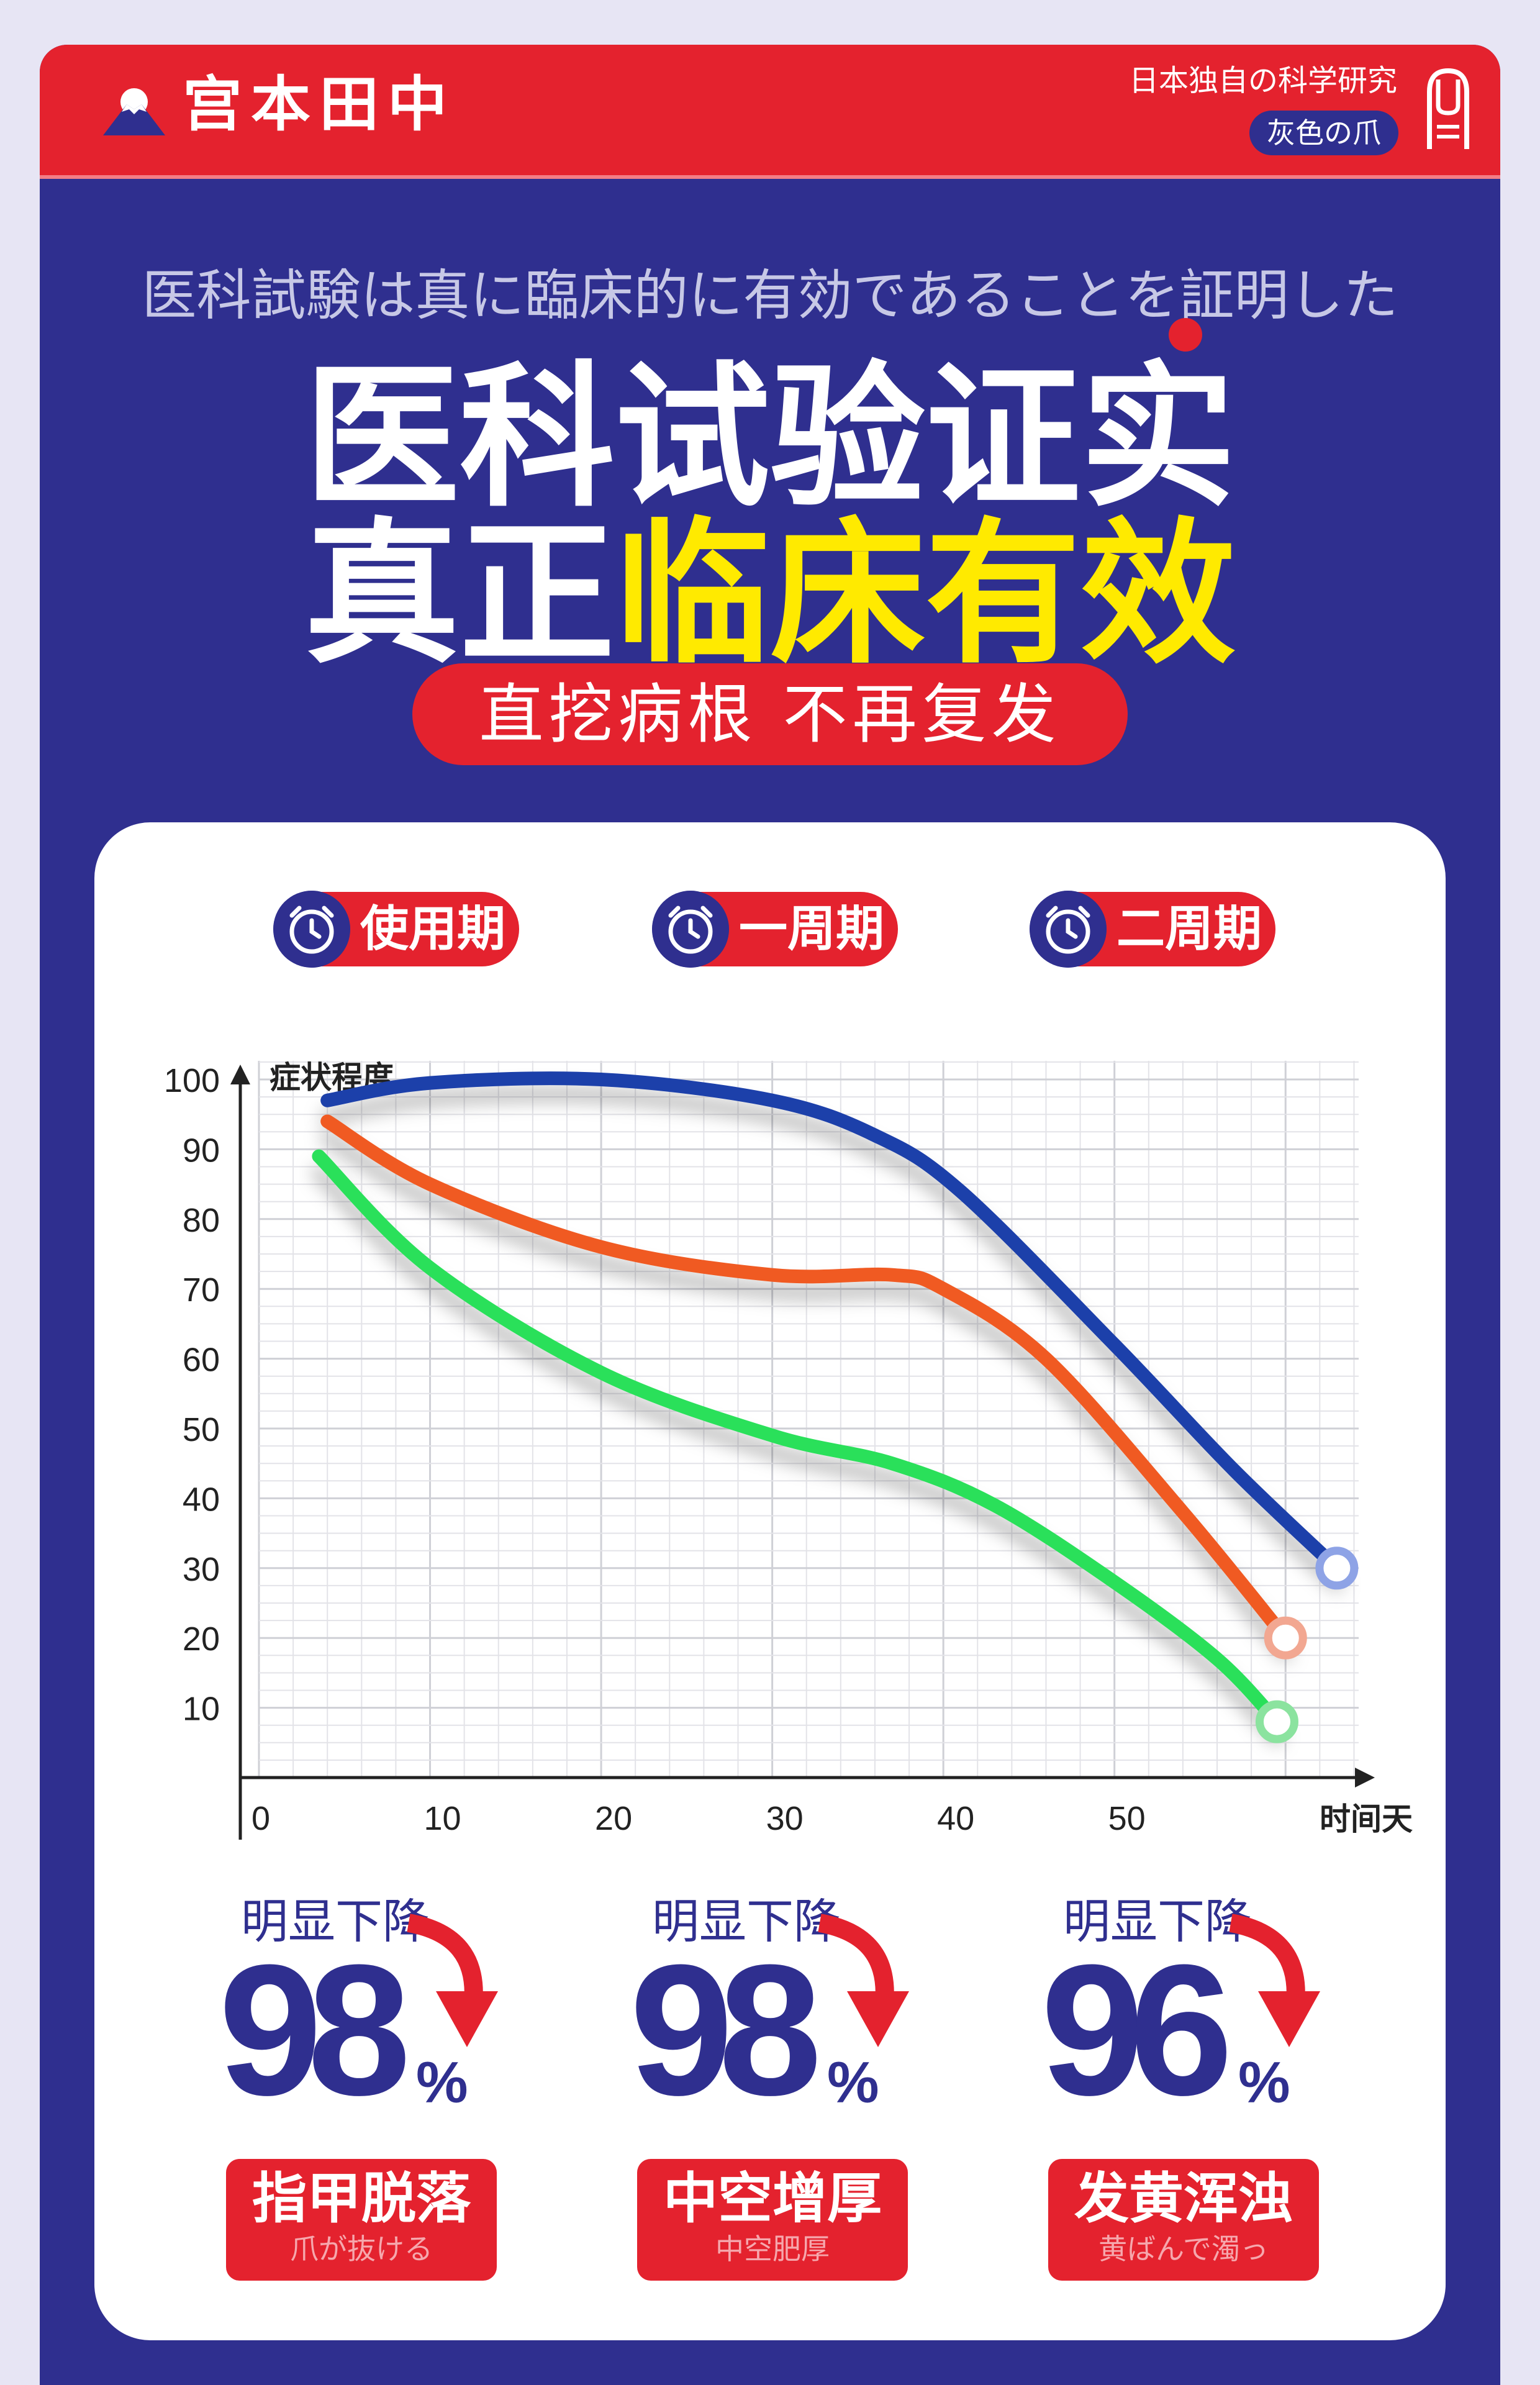  Describe the element at coordinates (202, 1570) in the screenshot. I see `y-tick-label: 30` at that location.